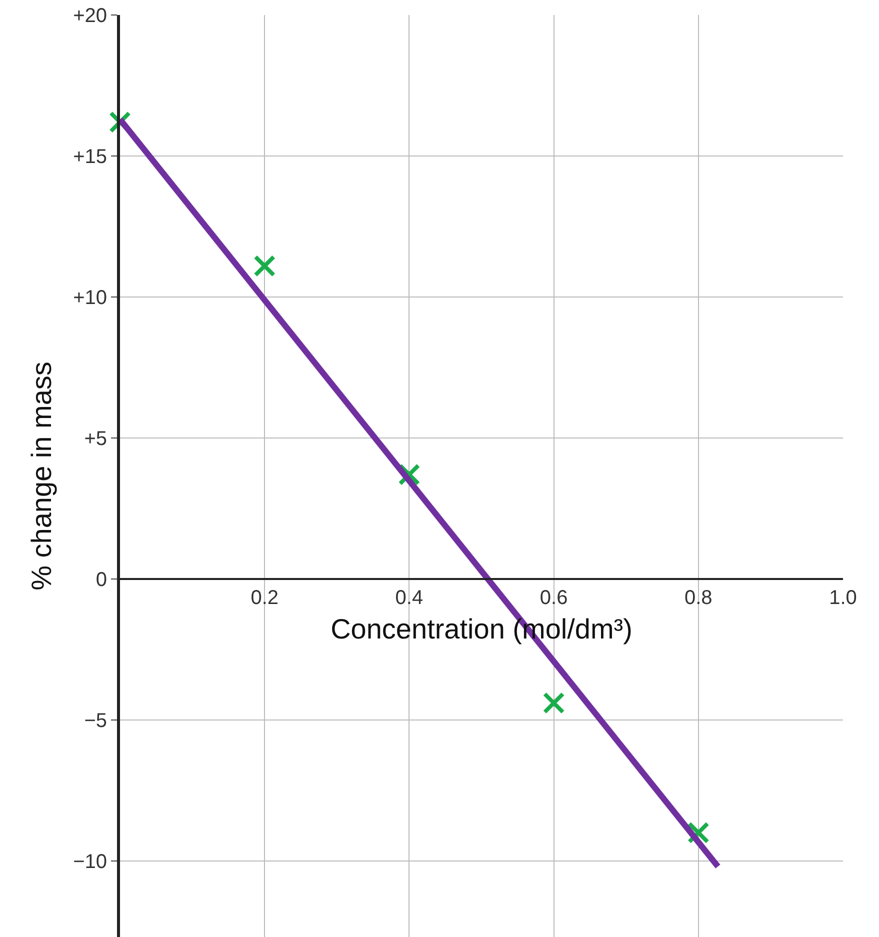  I want to click on x-tick-label: 1.0, so click(843, 597).